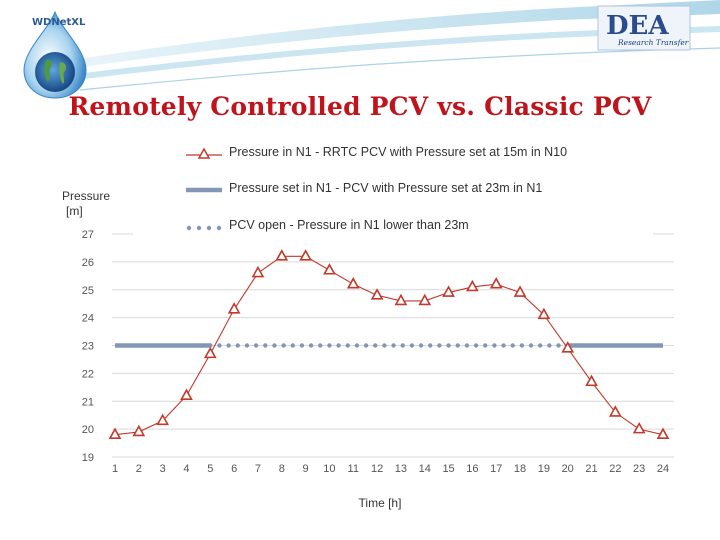 The image size is (720, 540). I want to click on y-tick-label: 20, so click(88, 430).